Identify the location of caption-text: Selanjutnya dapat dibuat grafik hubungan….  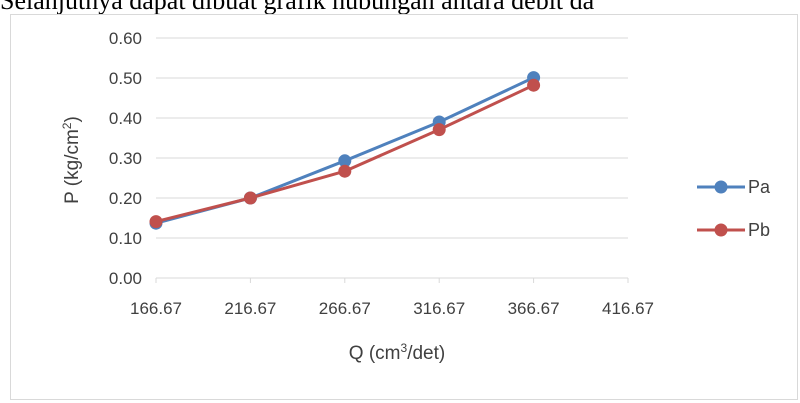
(297, 7).